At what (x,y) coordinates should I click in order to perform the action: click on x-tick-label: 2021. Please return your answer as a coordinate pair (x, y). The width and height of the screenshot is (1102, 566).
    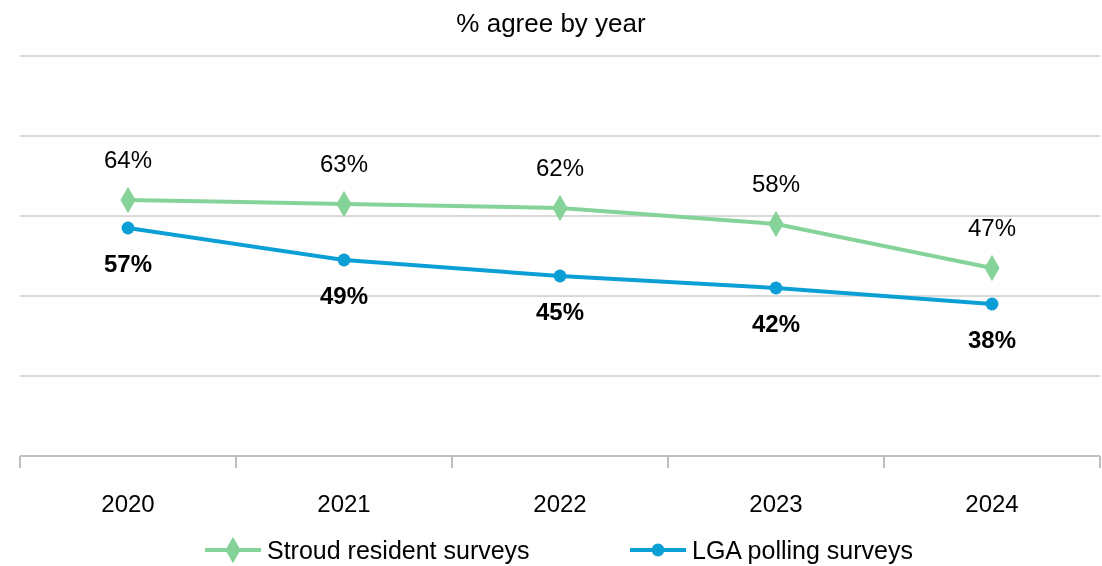
    Looking at the image, I should click on (344, 503).